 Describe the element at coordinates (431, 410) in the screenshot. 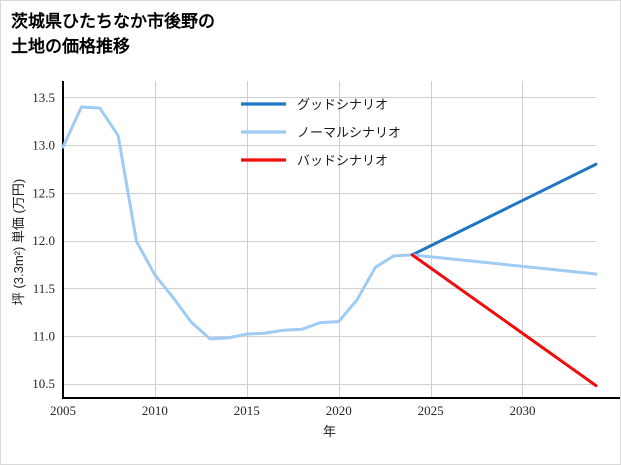

I see `x-tick-label: 2025` at that location.